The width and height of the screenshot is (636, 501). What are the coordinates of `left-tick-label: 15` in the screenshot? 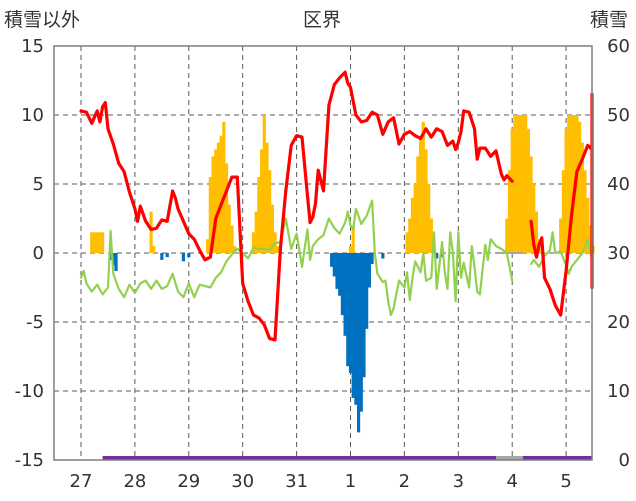 It's located at (32, 46).